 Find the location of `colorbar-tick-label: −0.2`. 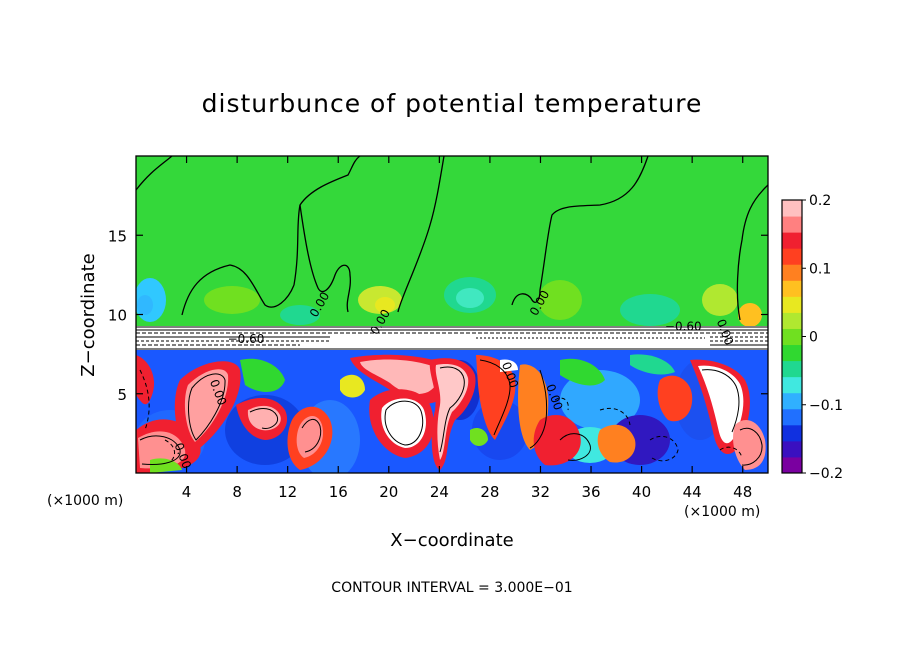

colorbar-tick-label: −0.2 is located at coordinates (826, 474).